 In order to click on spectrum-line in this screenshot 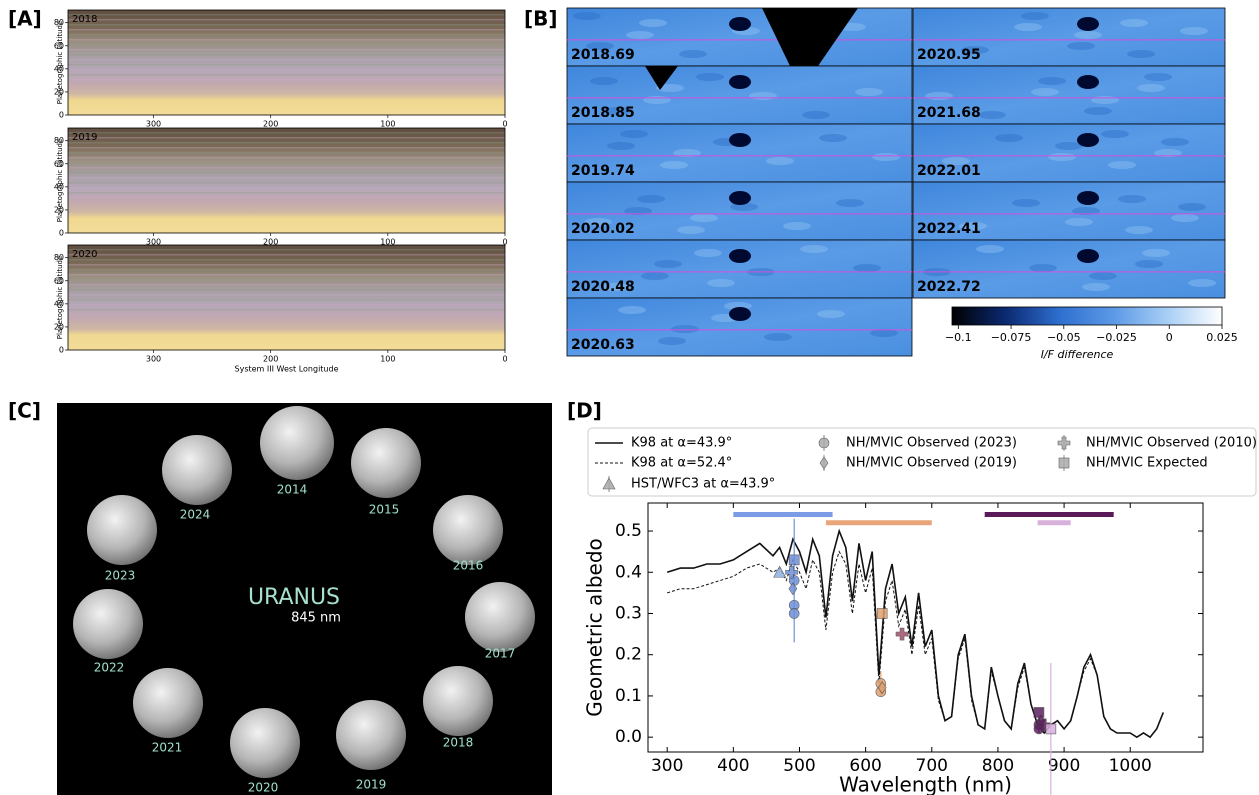, I will do `click(915, 633)`.